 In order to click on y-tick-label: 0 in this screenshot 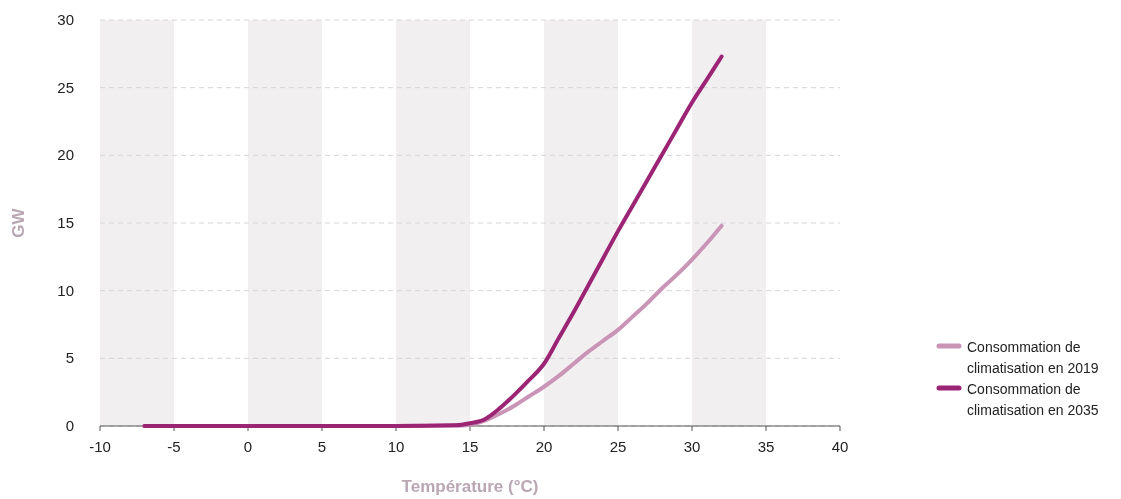, I will do `click(69, 425)`.